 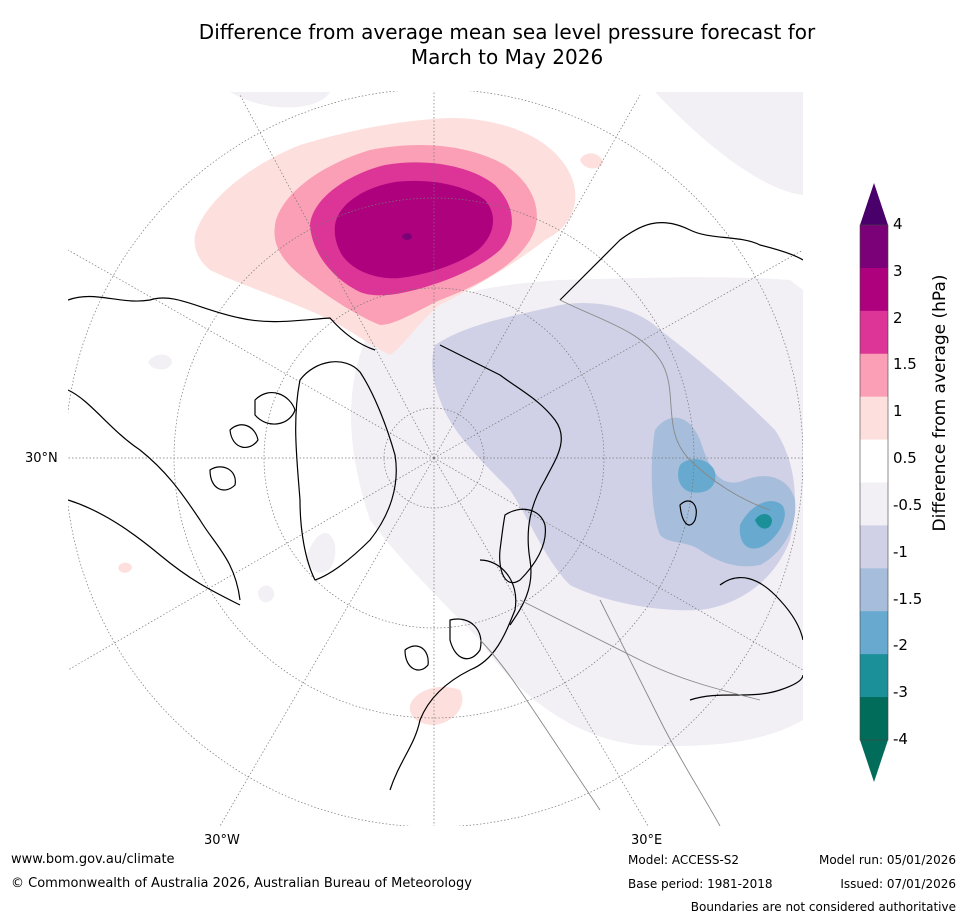 I want to click on colorbar-frame, so click(x=874, y=482).